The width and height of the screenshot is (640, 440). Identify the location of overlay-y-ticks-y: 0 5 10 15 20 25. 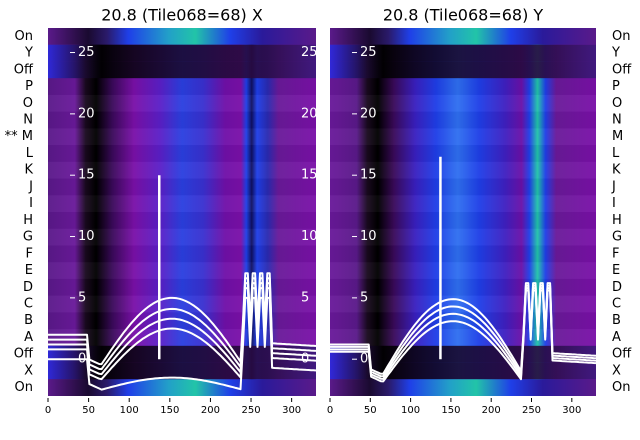
(364, 206).